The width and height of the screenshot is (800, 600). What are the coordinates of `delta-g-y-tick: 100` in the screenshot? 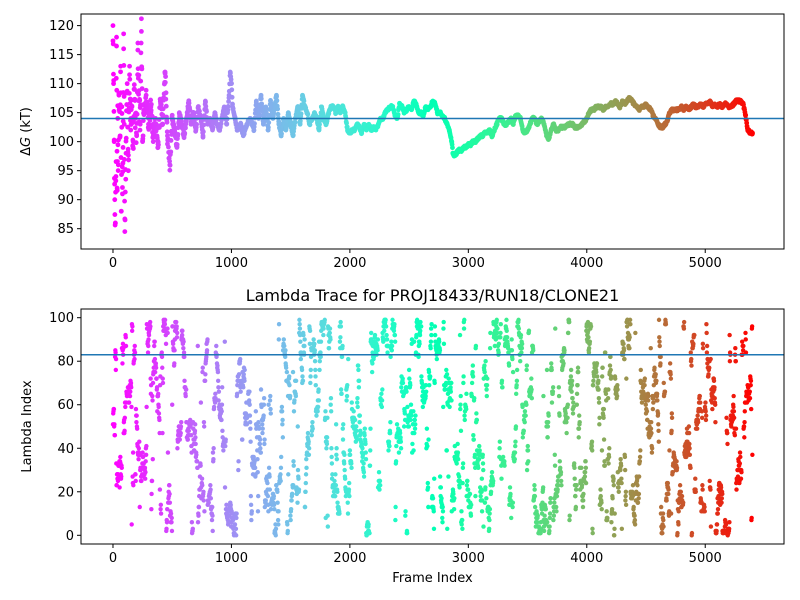 It's located at (65, 142).